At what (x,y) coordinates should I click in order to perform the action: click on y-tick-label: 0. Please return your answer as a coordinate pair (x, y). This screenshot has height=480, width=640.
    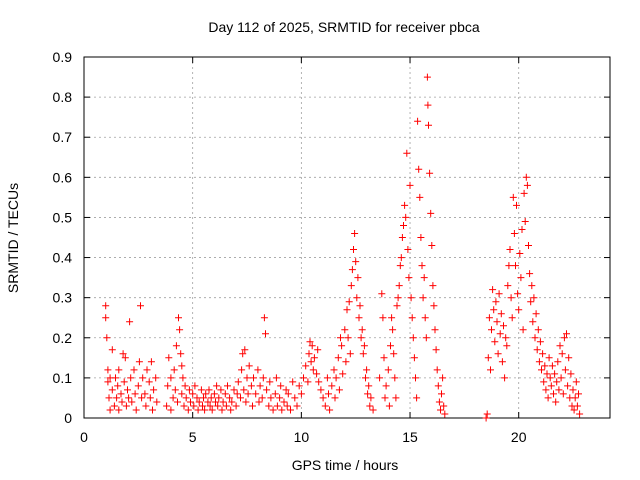
    Looking at the image, I should click on (68, 418).